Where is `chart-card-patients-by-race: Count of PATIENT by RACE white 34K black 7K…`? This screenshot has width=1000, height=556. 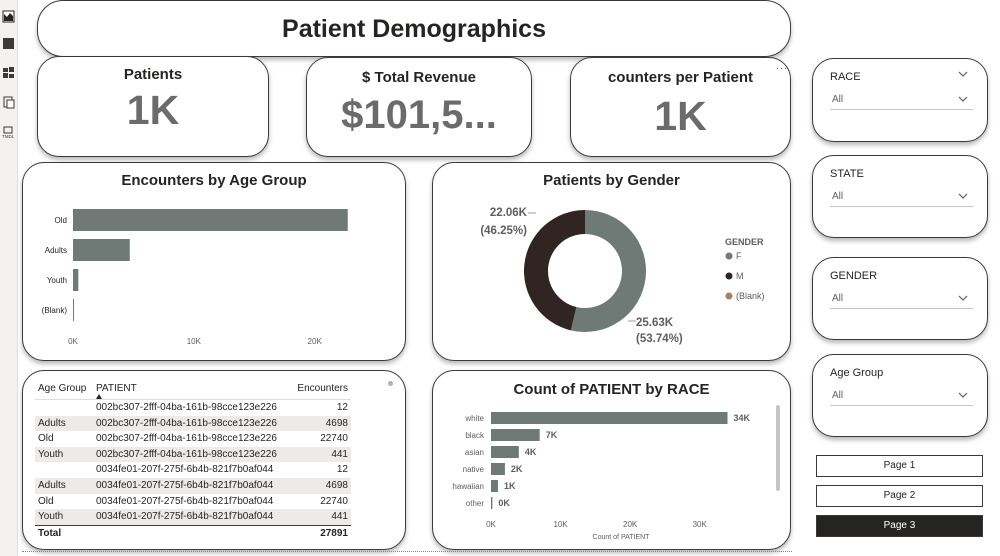
chart-card-patients-by-race: Count of PATIENT by RACE white 34K black 7K… is located at coordinates (611, 460).